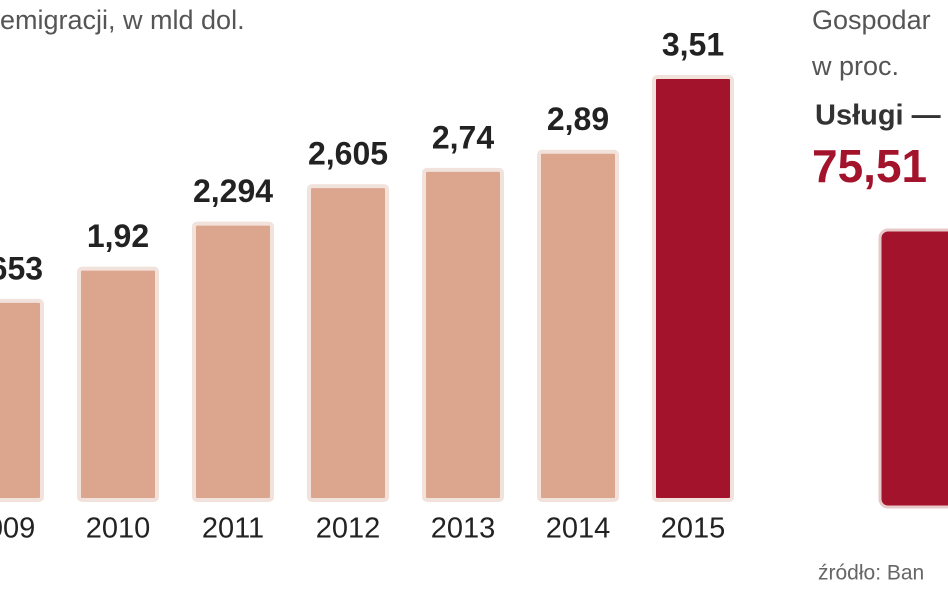 The width and height of the screenshot is (948, 593). I want to click on side-value: 75,51, so click(869, 166).